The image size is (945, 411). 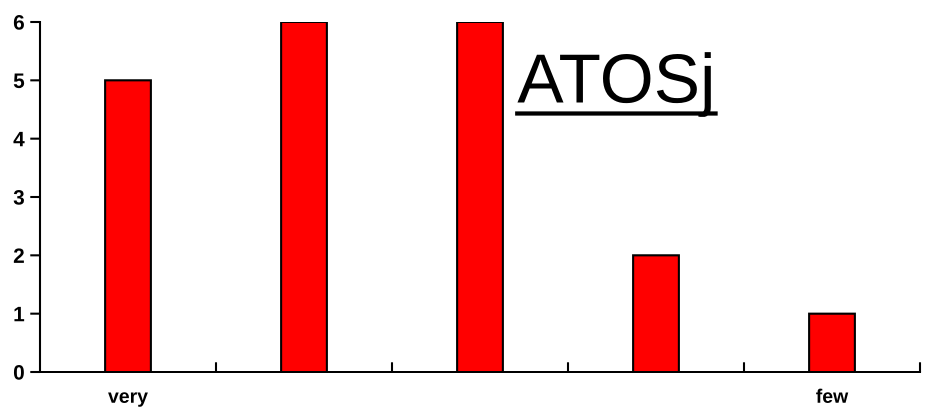 I want to click on y-tick-label: 5, so click(x=19, y=81).